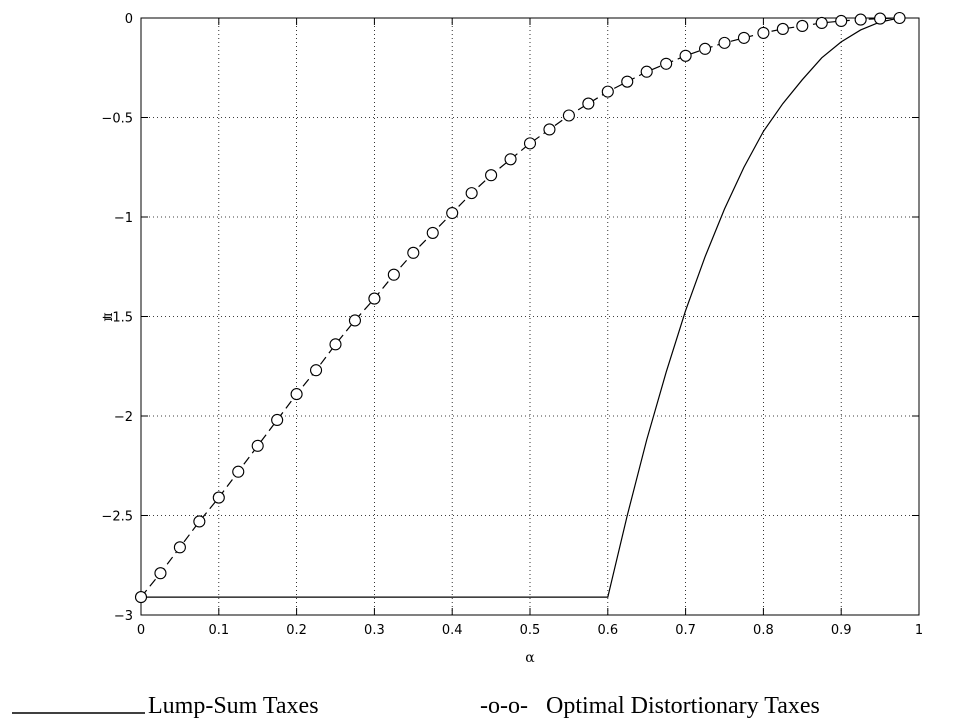  Describe the element at coordinates (452, 630) in the screenshot. I see `x-tick-label: 0.4` at that location.